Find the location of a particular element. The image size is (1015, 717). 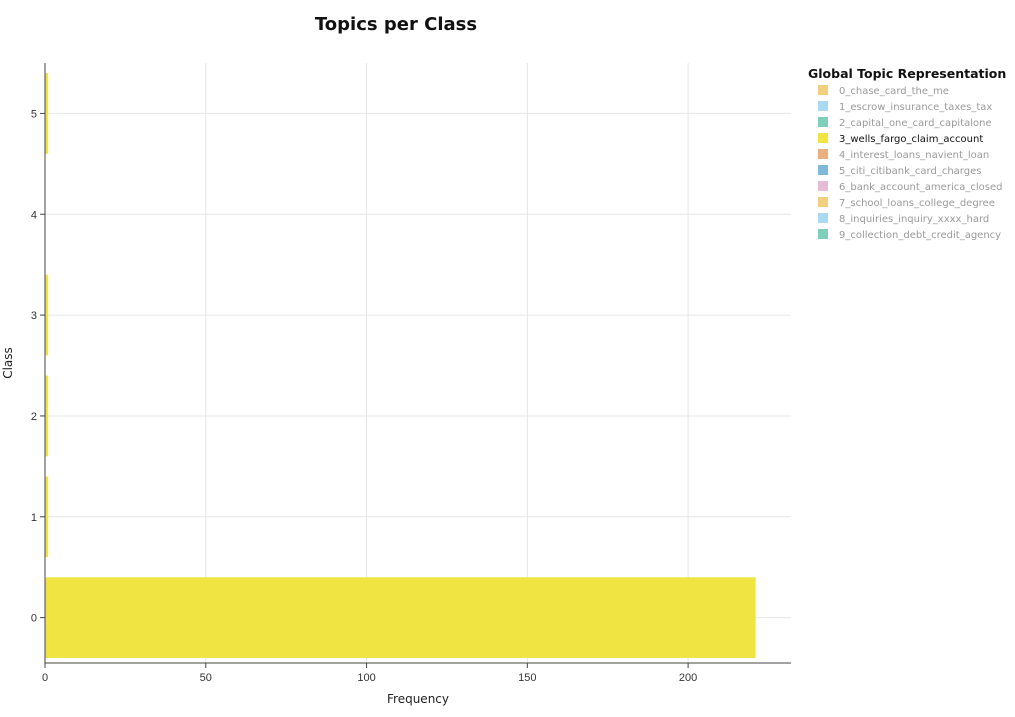

legend-item: 4_interest_loans_navient_loan is located at coordinates (903, 155).